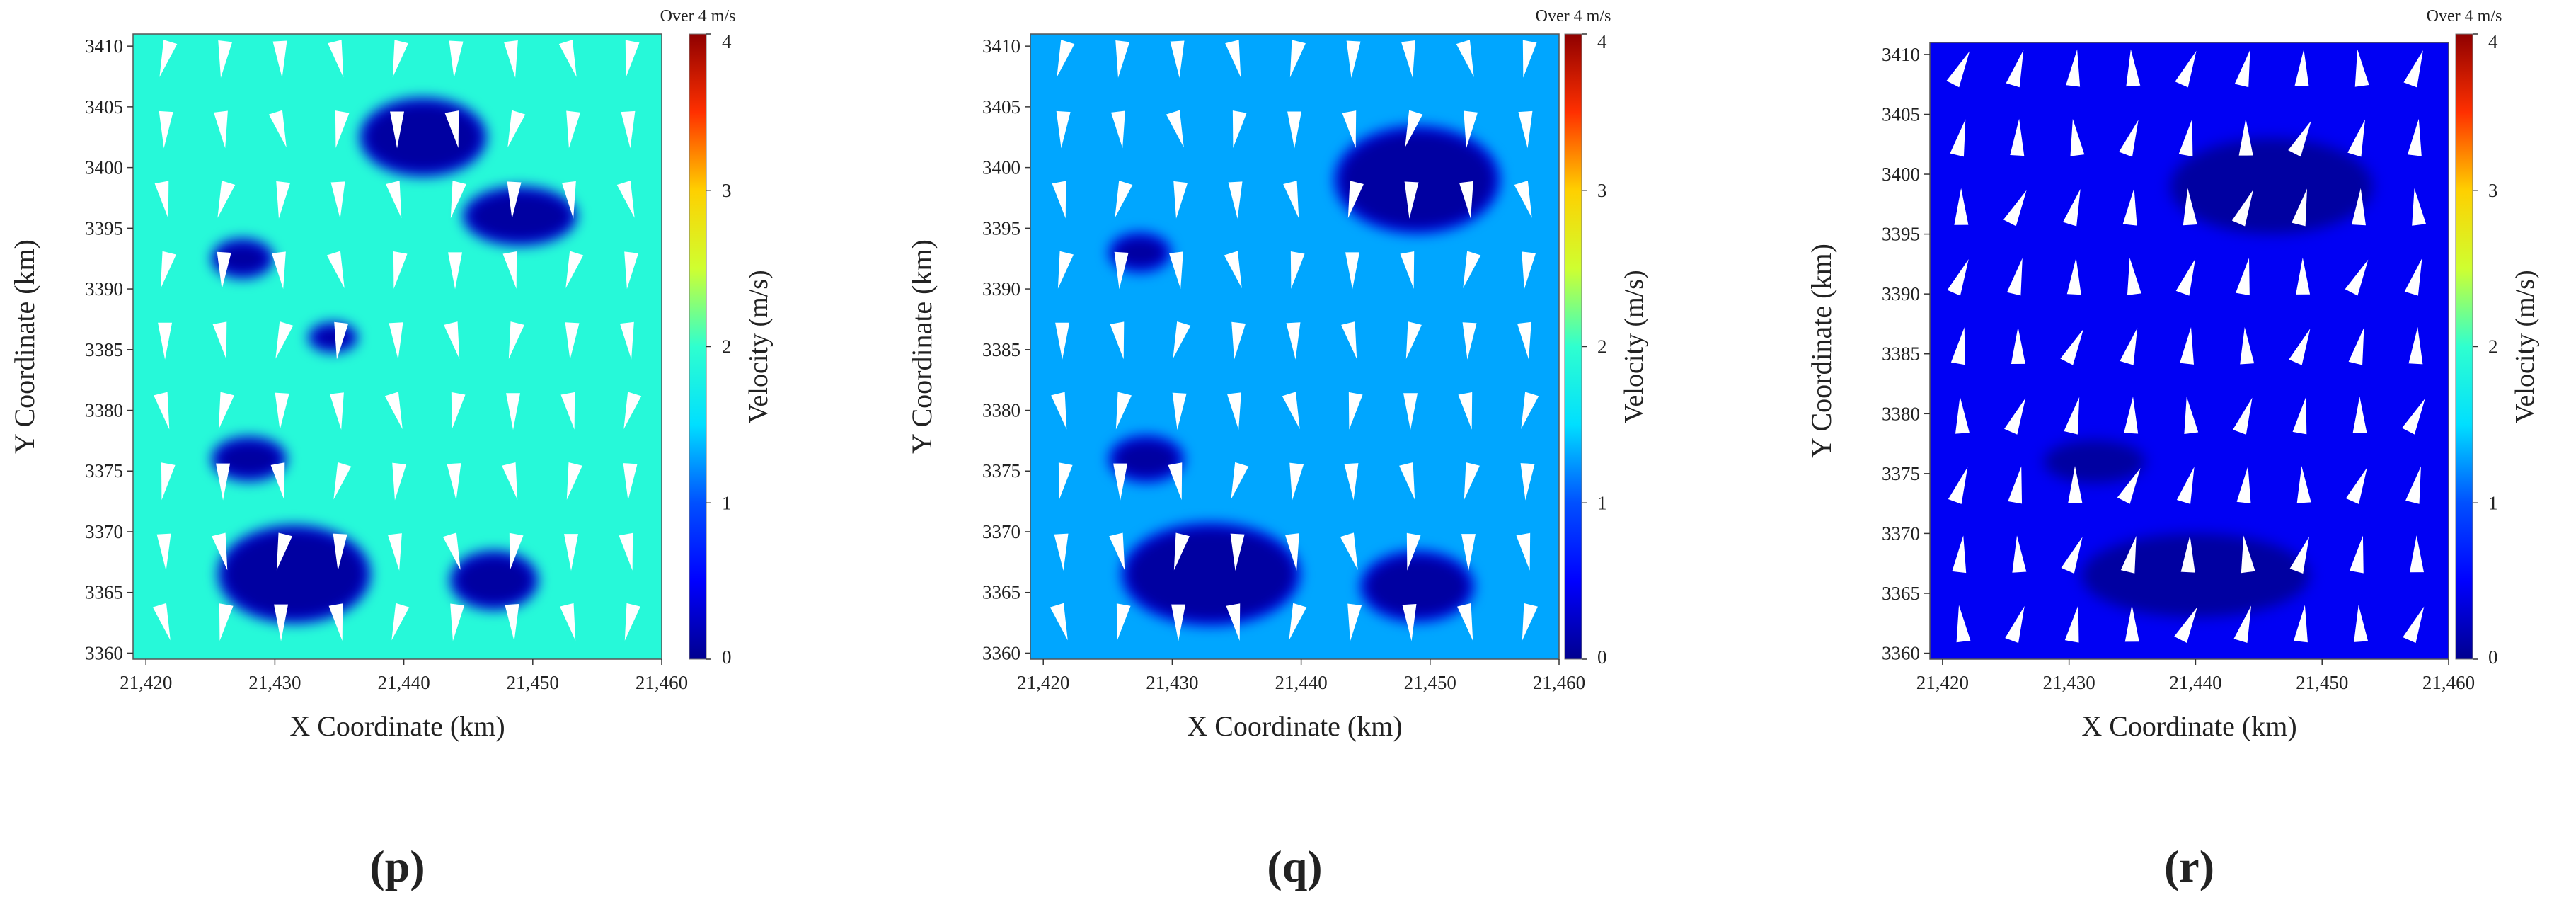 The width and height of the screenshot is (2576, 924). Describe the element at coordinates (1559, 683) in the screenshot. I see `x-tick-label: 21,460` at that location.